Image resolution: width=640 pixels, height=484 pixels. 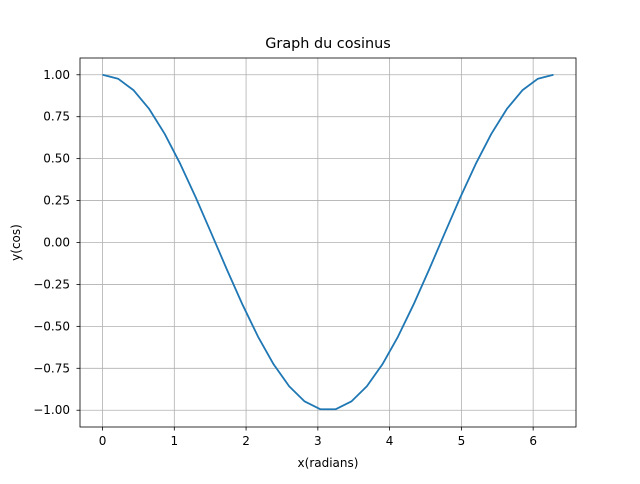 I want to click on x-axis-ticks: 0 1 2 3 4 5 6, so click(x=318, y=437).